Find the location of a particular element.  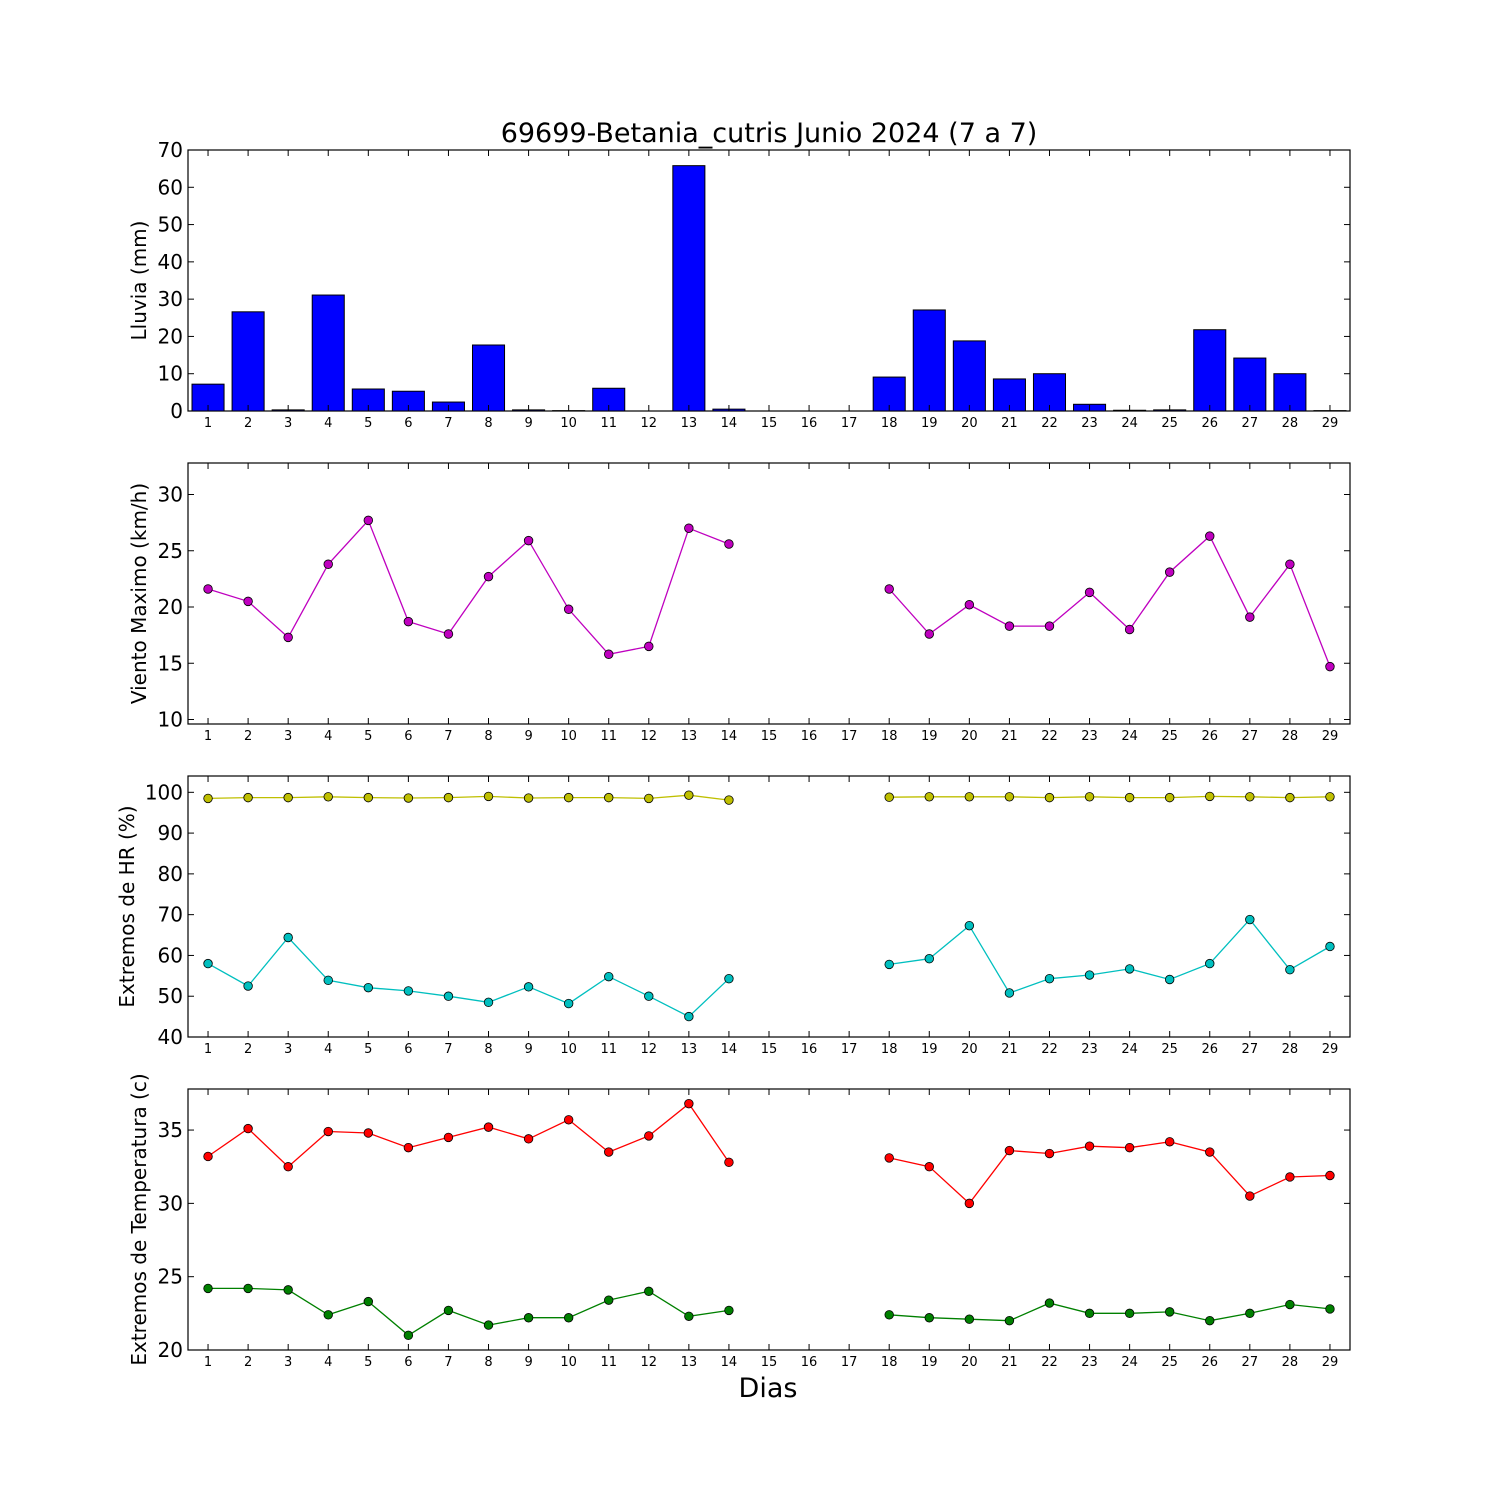

rain-xtick-label: 1 is located at coordinates (208, 423).